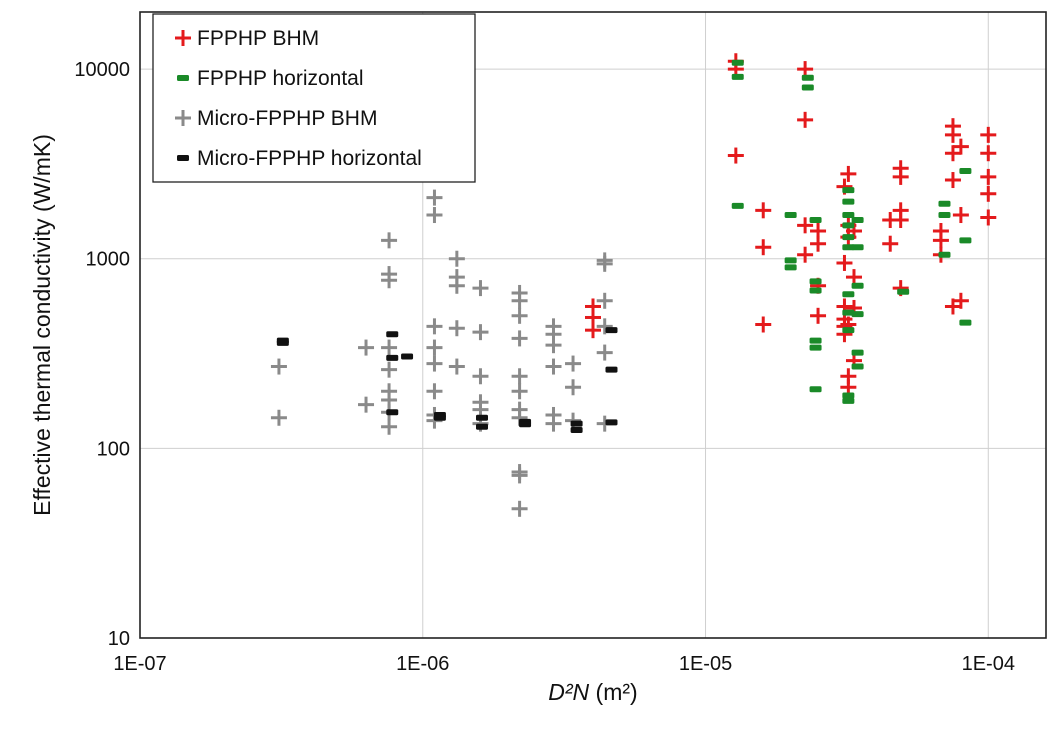 The image size is (1053, 732). Describe the element at coordinates (280, 78) in the screenshot. I see `legend-label: FPPHP horizontal` at that location.